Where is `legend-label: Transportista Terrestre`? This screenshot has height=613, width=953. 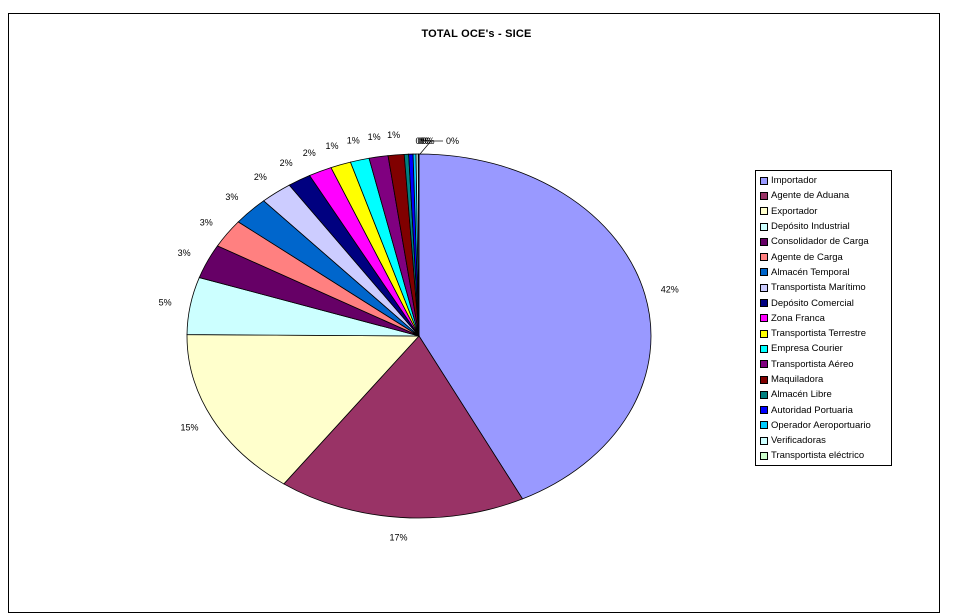
legend-label: Transportista Terrestre is located at coordinates (819, 334).